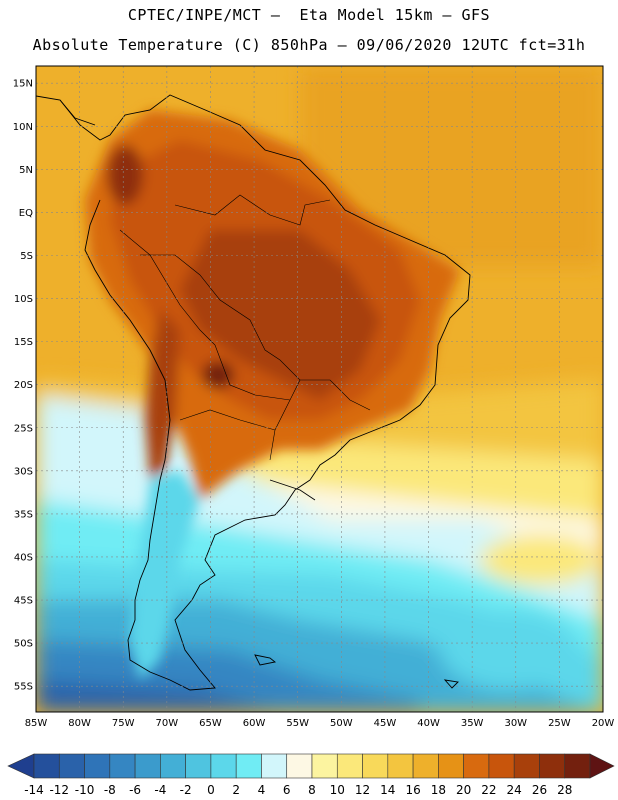 The width and height of the screenshot is (618, 800). Describe the element at coordinates (602, 766) in the screenshot. I see `colorbar-max-arrow` at that location.